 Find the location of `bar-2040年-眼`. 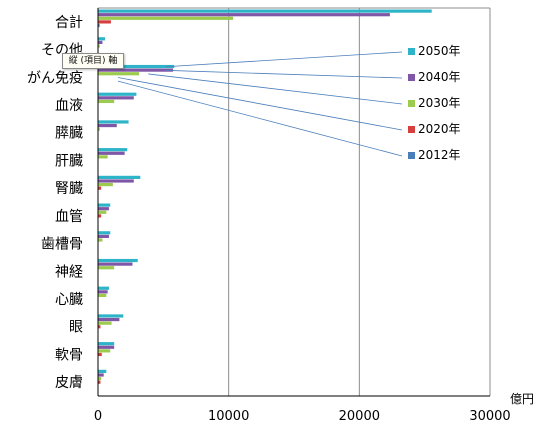

bar-2040年-眼 is located at coordinates (109, 319).